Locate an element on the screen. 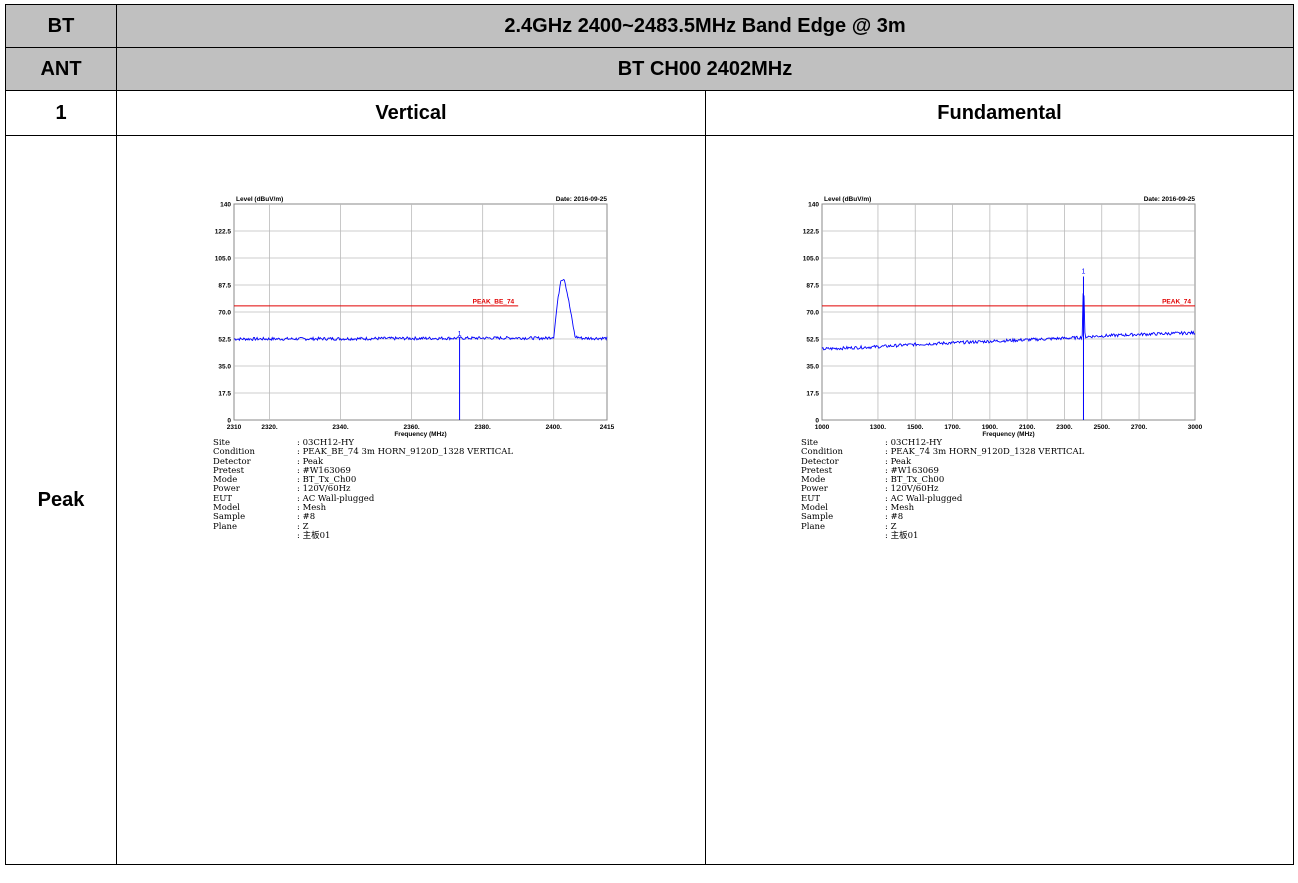  x-tick-label: 2700. is located at coordinates (1139, 427).